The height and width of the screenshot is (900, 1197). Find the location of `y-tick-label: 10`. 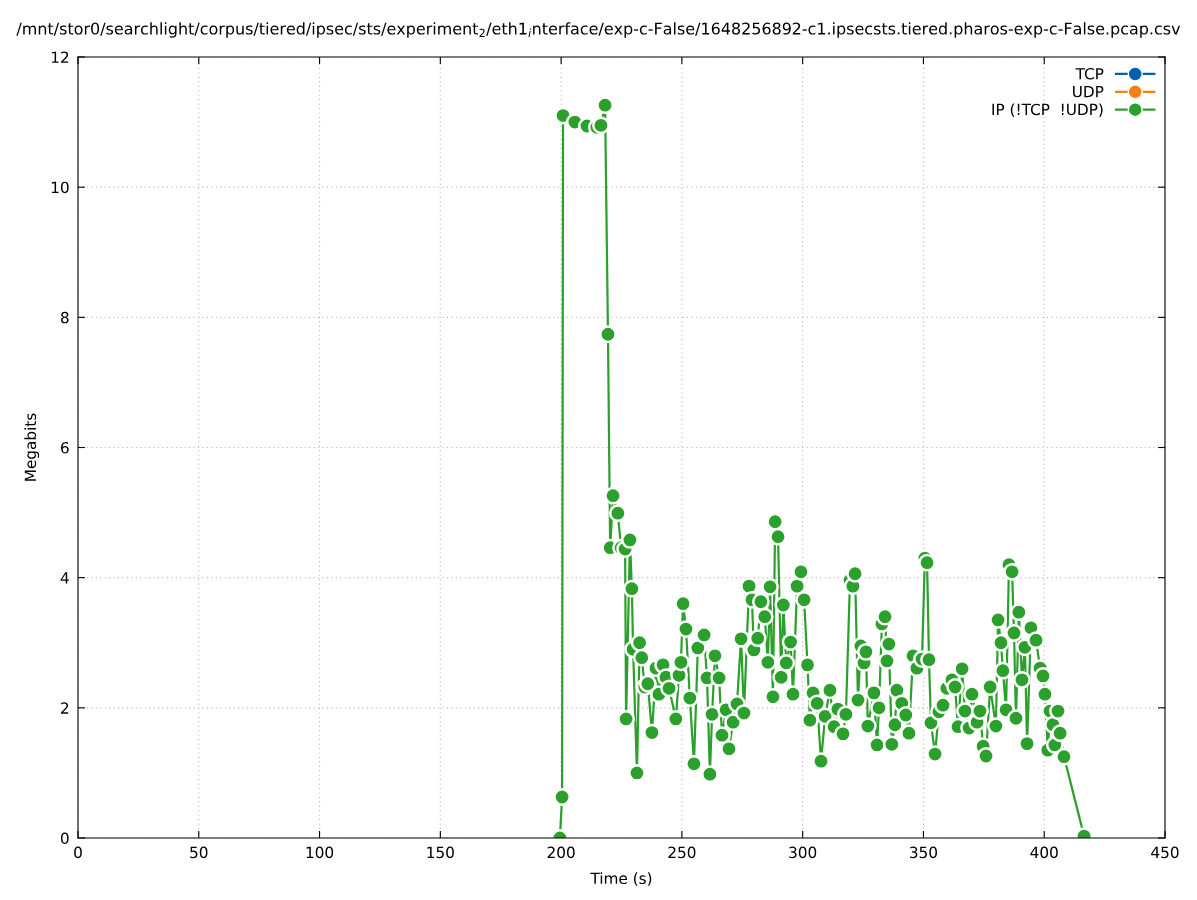

y-tick-label: 10 is located at coordinates (60, 187).